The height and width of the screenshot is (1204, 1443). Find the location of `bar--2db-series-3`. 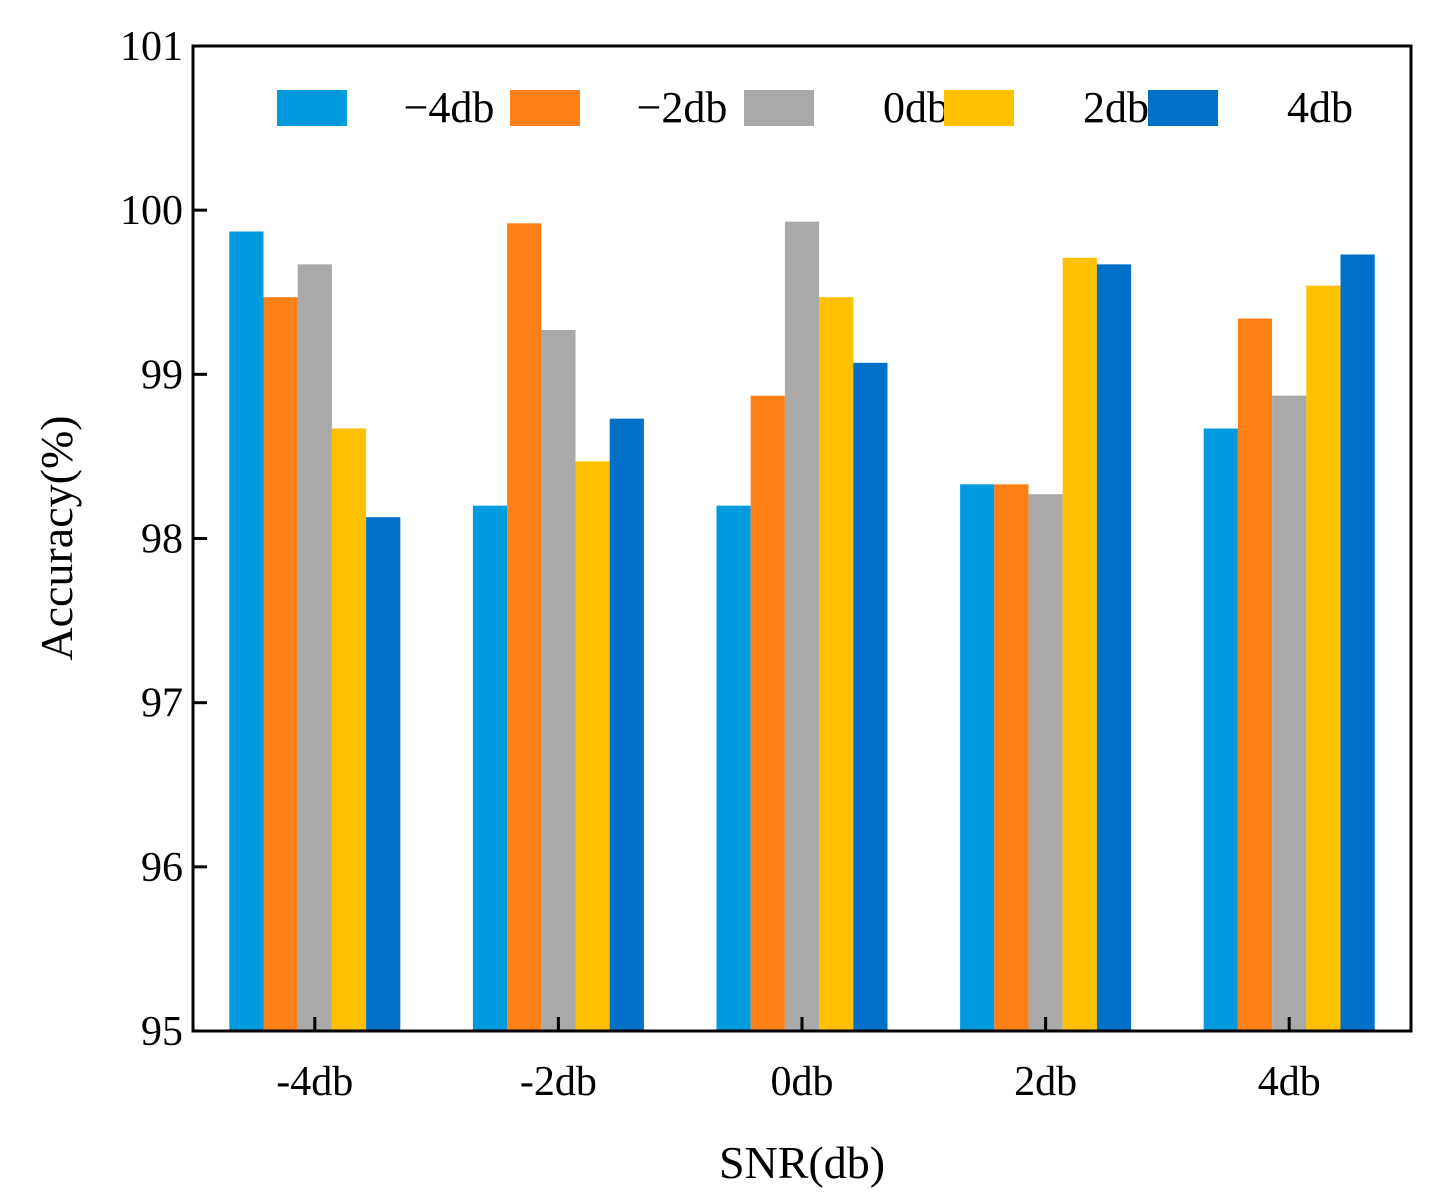

bar--2db-series-3 is located at coordinates (558, 680).